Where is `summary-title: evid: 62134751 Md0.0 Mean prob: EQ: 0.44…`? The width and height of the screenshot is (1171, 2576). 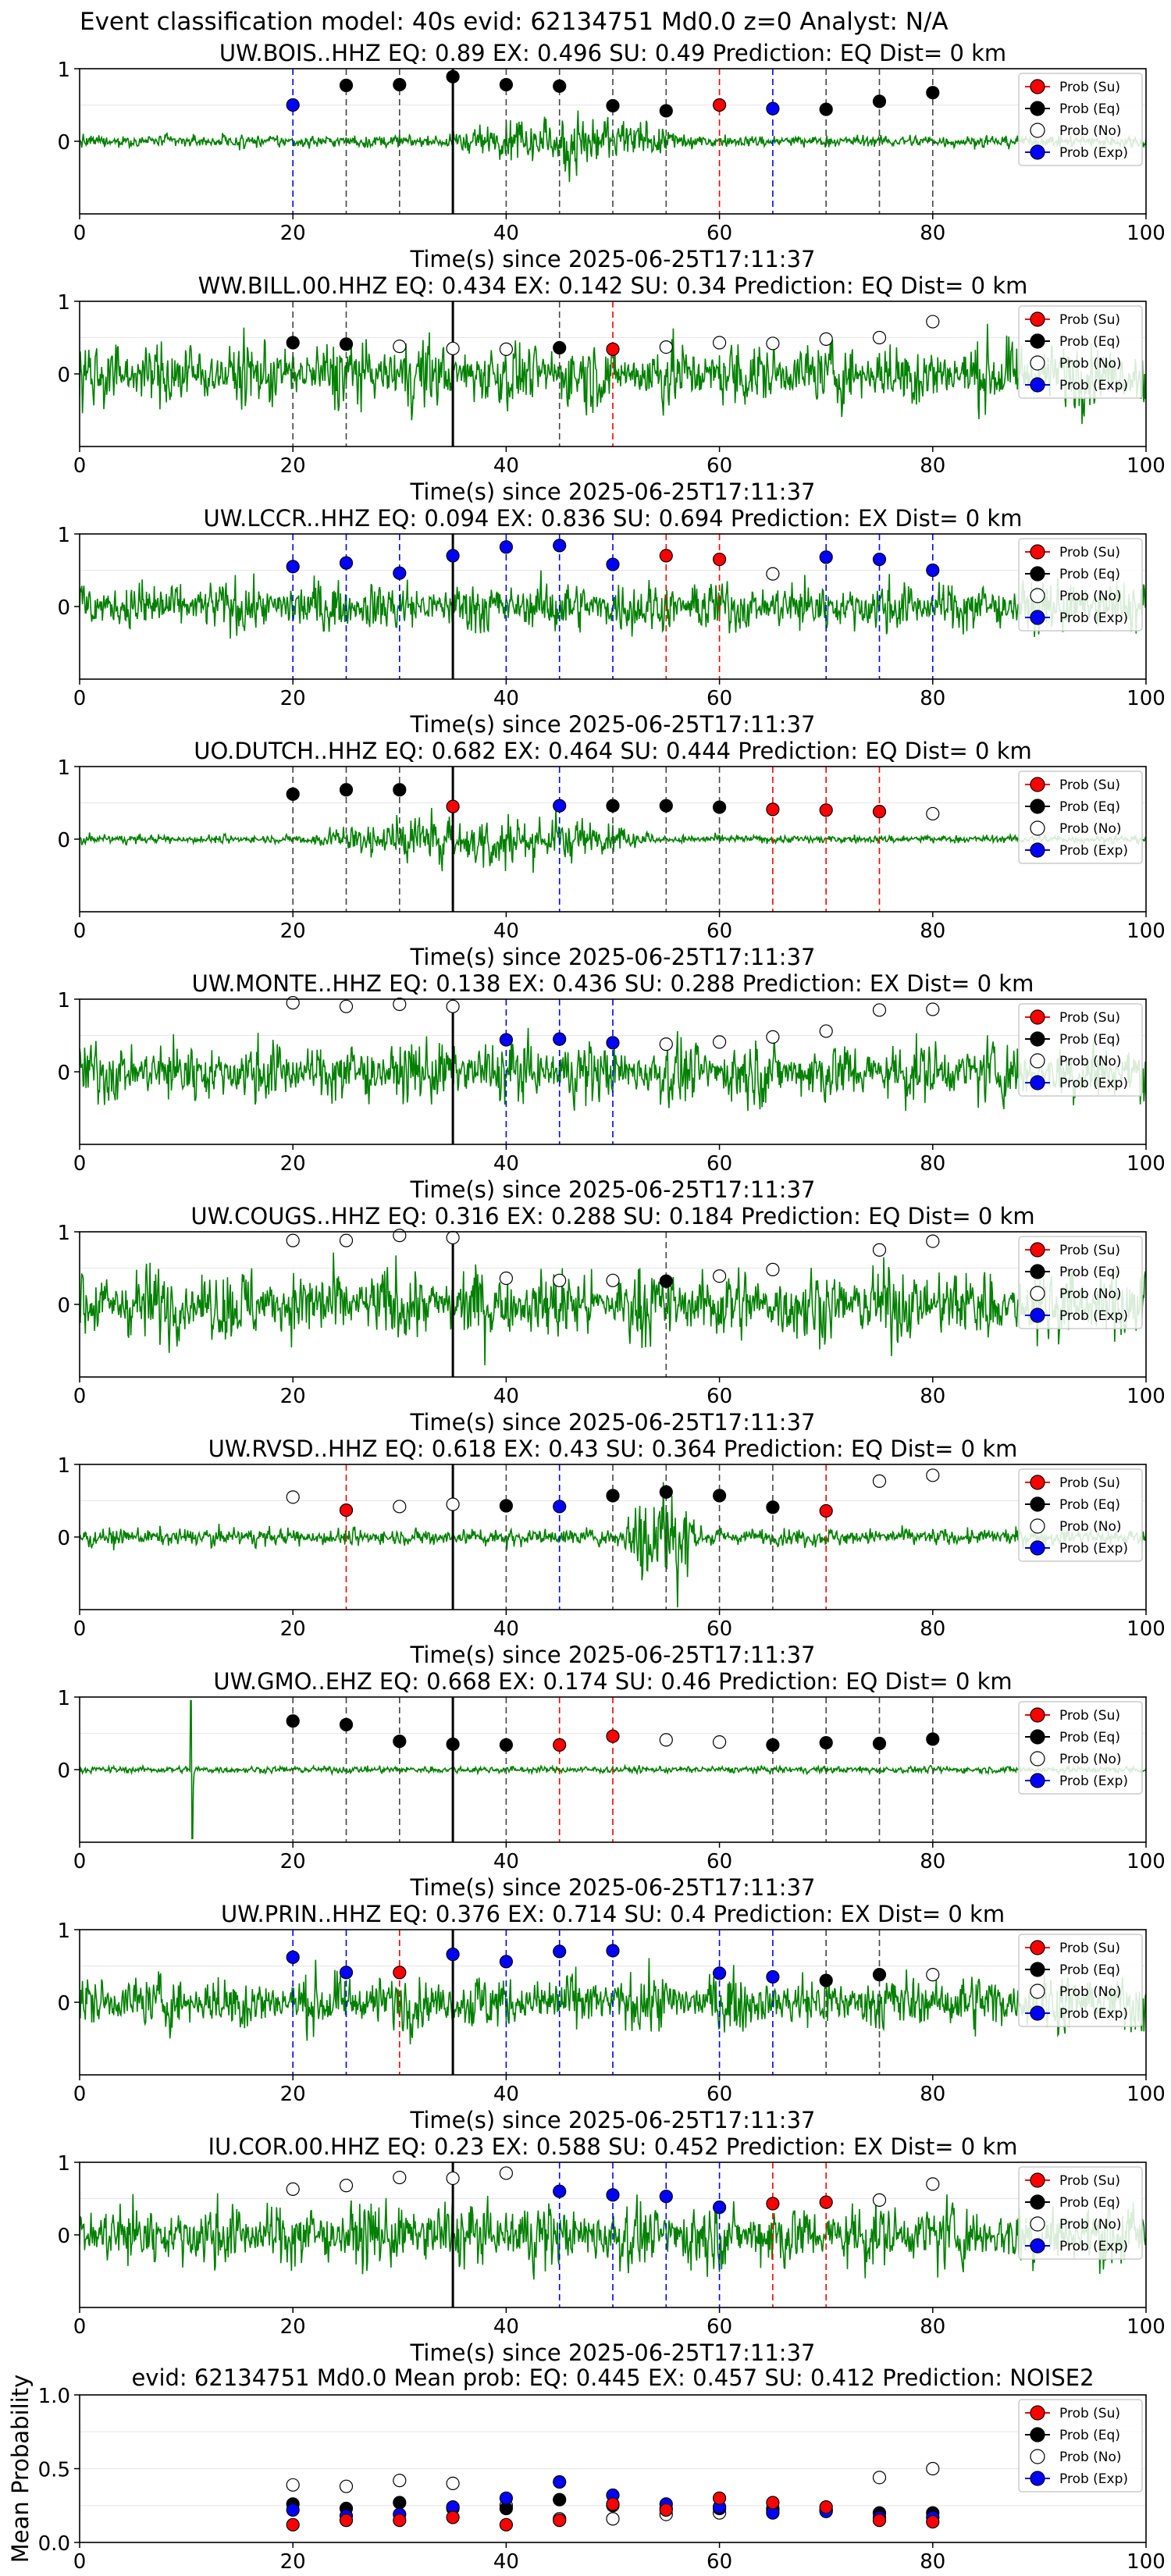 summary-title: evid: 62134751 Md0.0 Mean prob: EQ: 0.44… is located at coordinates (612, 2377).